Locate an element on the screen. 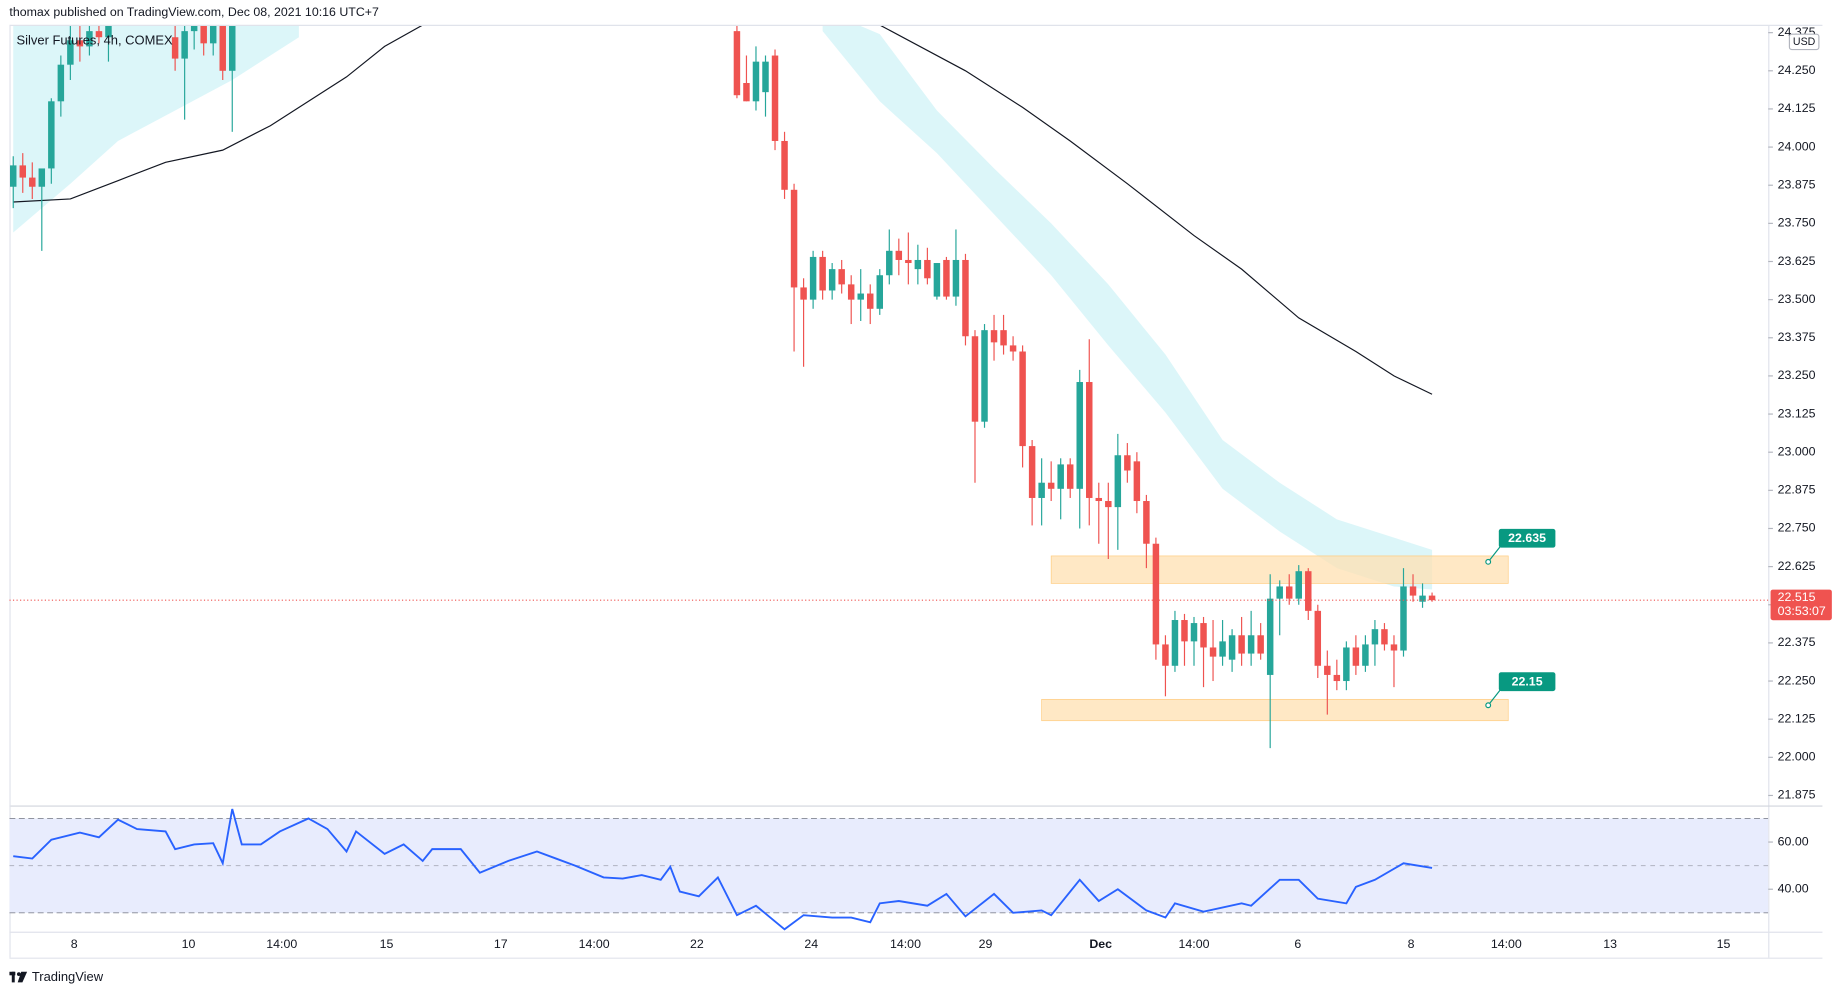 This screenshot has width=1846, height=993. x-tick-label: 24 is located at coordinates (811, 944).